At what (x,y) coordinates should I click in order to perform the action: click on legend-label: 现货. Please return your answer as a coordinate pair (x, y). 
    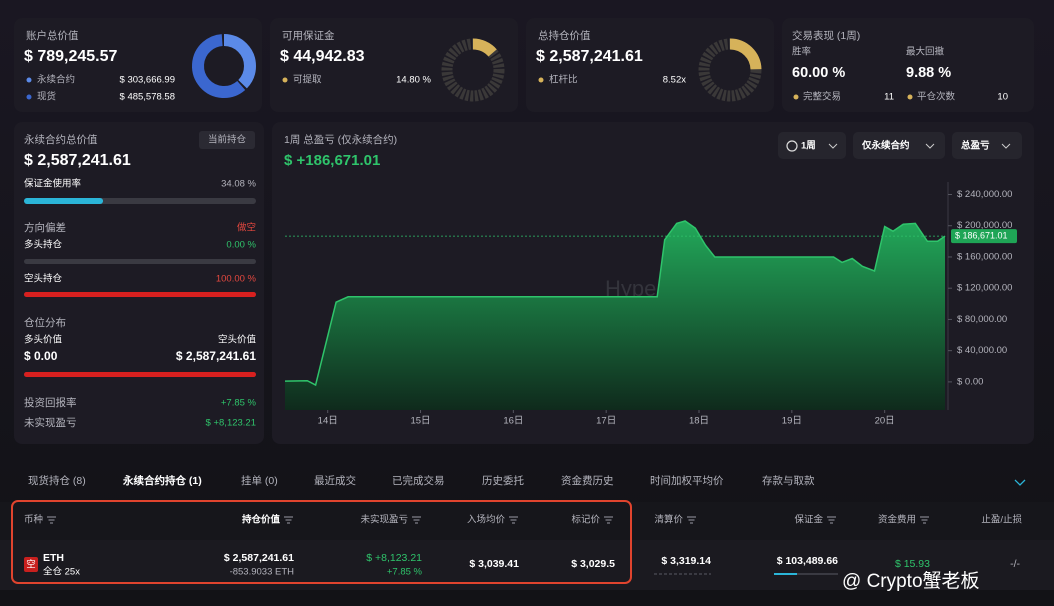
    Looking at the image, I should click on (46, 97).